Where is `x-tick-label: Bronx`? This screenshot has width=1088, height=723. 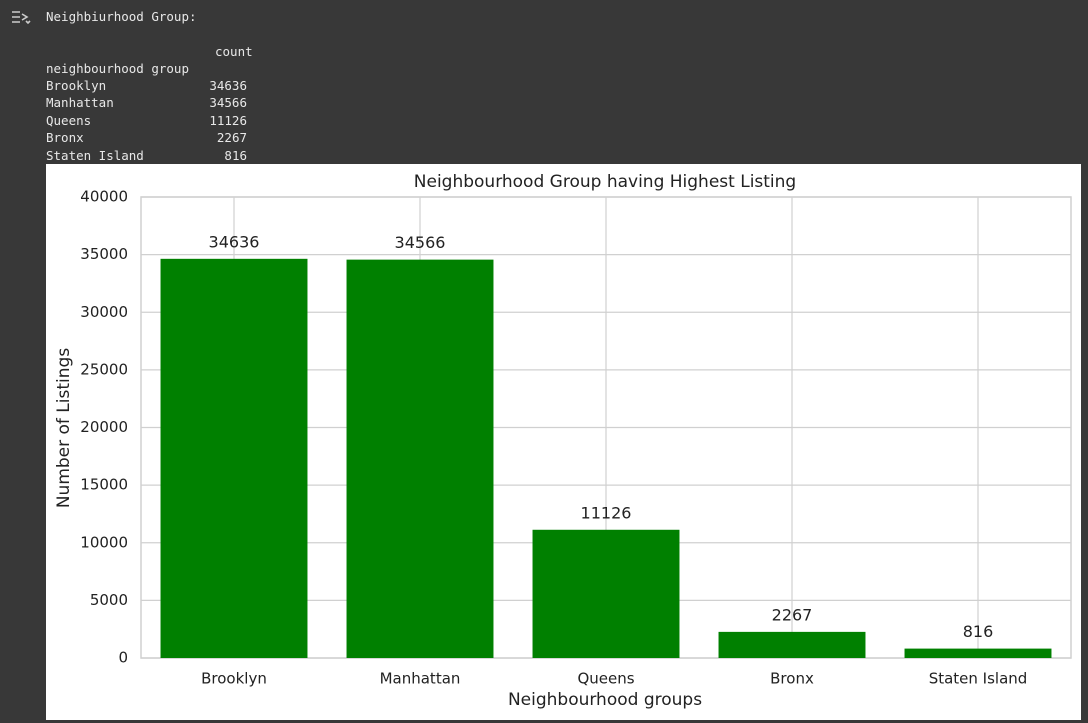
x-tick-label: Bronx is located at coordinates (792, 679).